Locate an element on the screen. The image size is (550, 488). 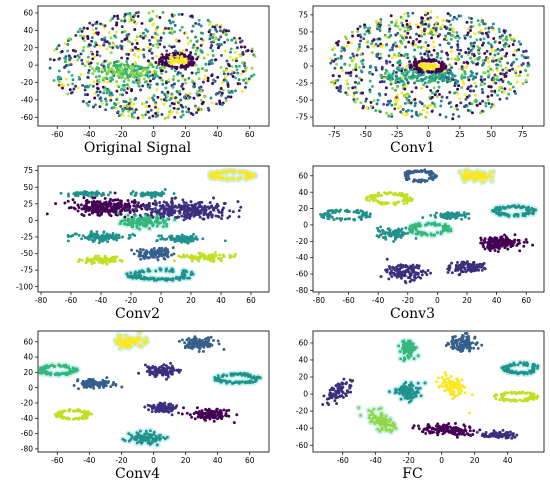
points-layer is located at coordinates (430, 65).